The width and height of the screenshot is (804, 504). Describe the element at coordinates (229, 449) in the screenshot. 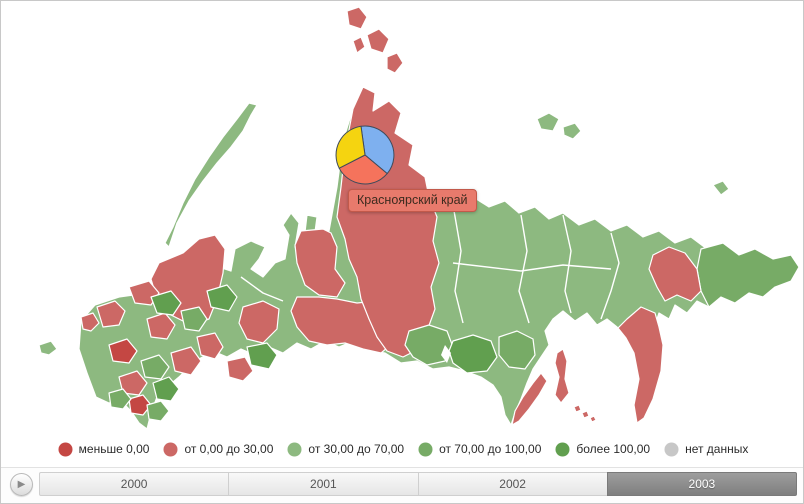

I see `legend-label: от 0,00 до 30,00` at that location.